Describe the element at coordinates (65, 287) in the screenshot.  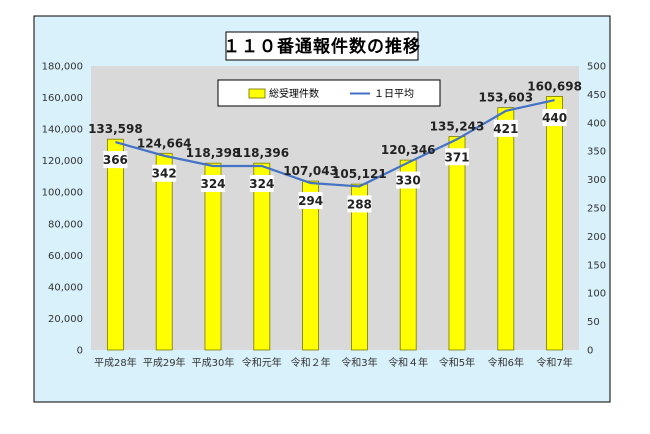
I see `left-tick-label: 40,000` at that location.